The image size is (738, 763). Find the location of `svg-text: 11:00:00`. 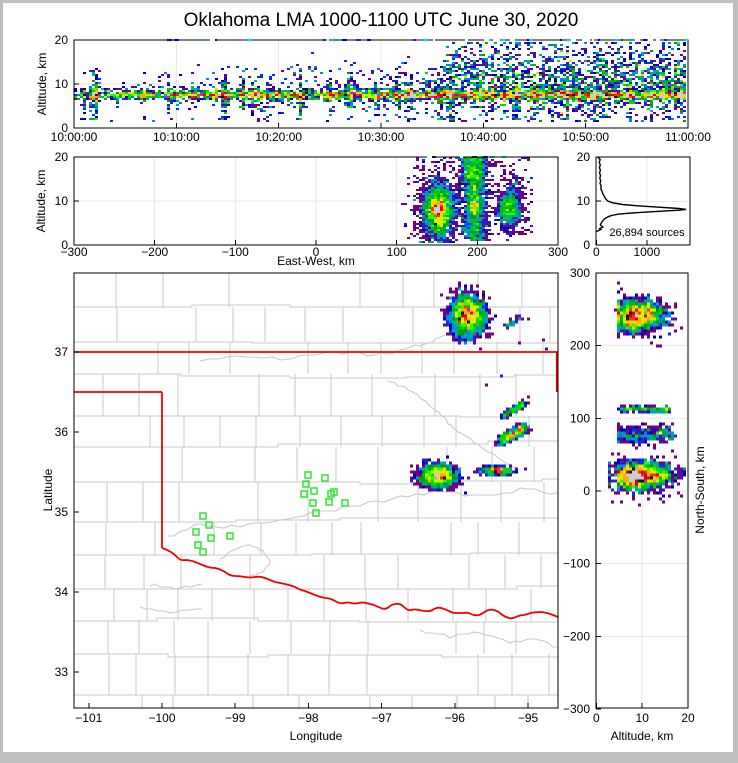

svg-text: 11:00:00 is located at coordinates (688, 137).